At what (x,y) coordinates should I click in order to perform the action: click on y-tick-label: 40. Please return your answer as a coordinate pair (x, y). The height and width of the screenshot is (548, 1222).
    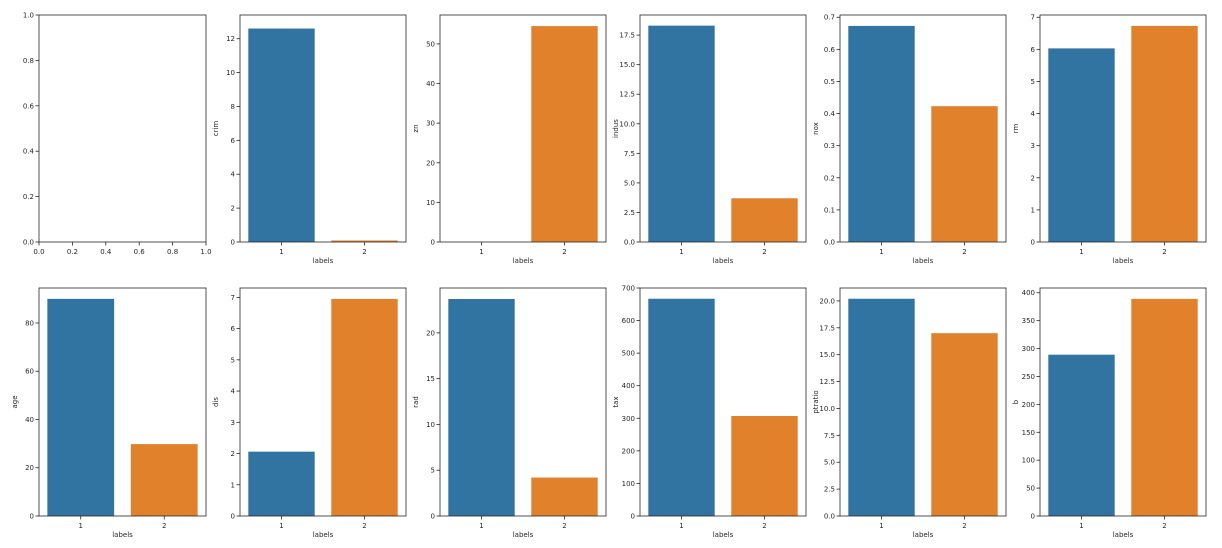
    Looking at the image, I should click on (29, 420).